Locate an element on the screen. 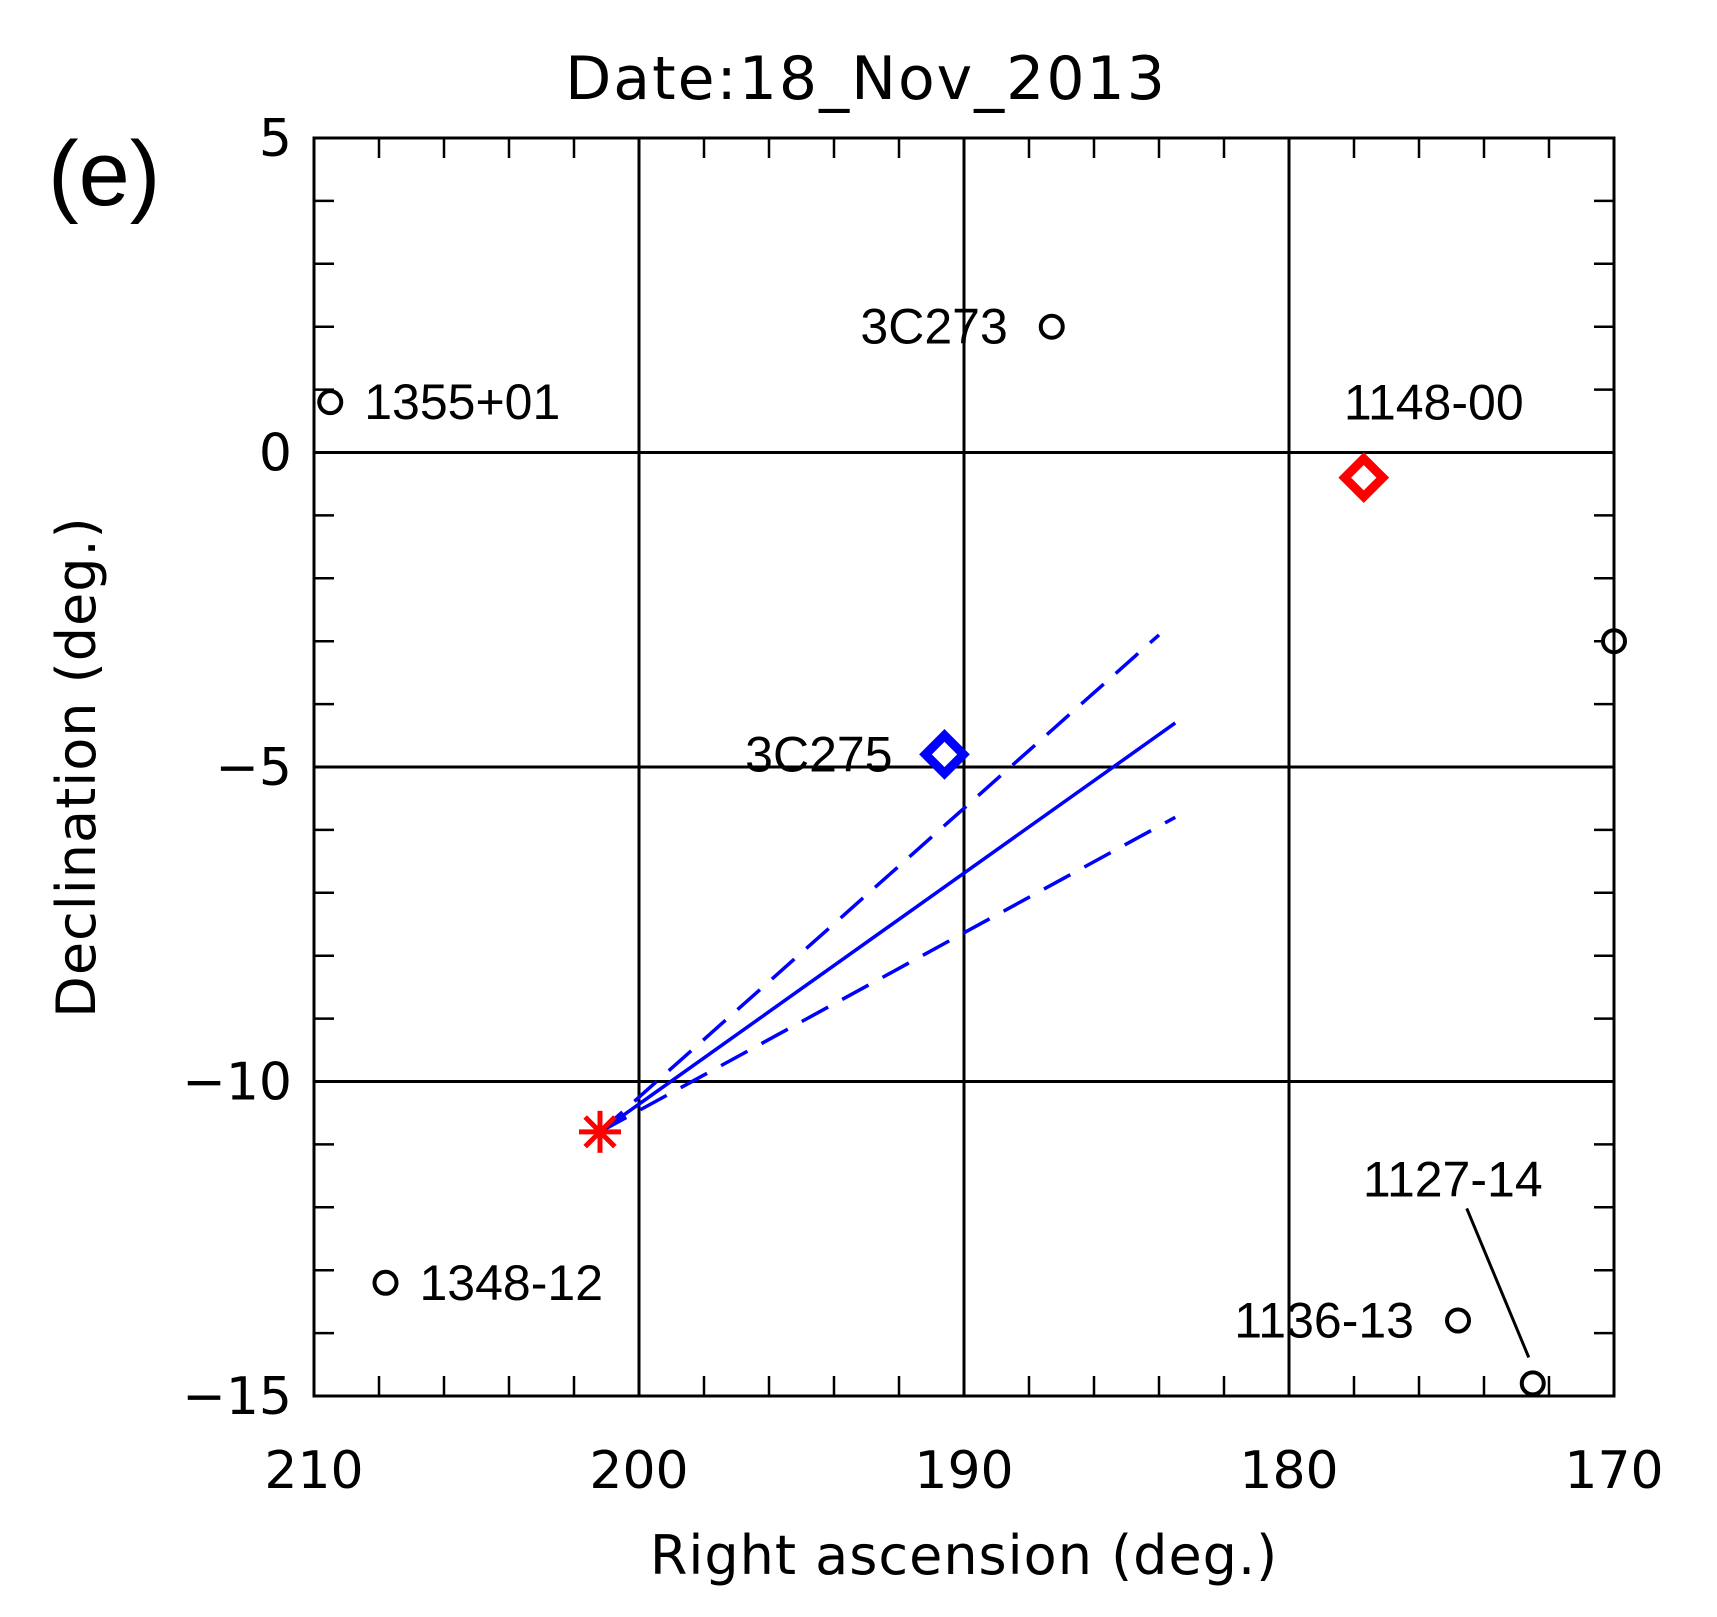 The image size is (1717, 1617). source-1127-14-callout is located at coordinates (1498, 1282).